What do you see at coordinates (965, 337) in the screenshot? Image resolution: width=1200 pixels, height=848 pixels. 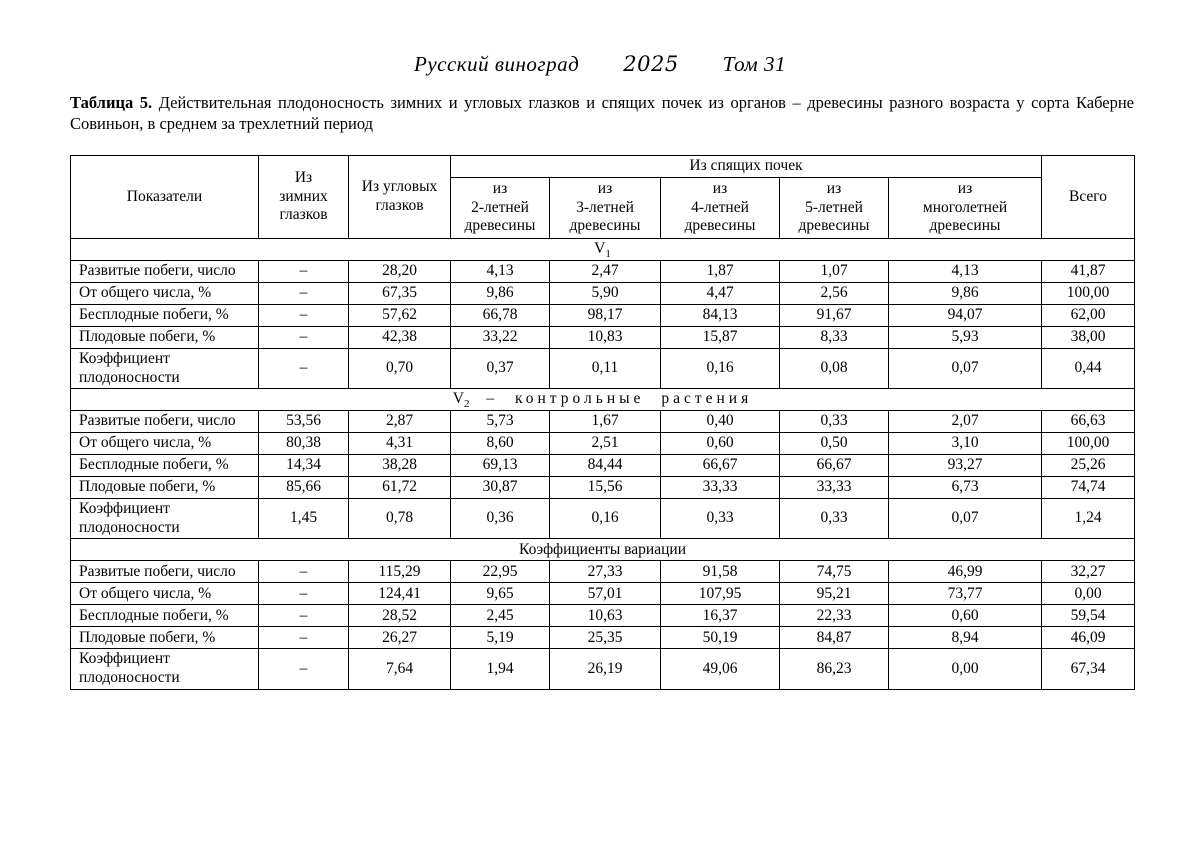 I see `value-cell: 5,93` at bounding box center [965, 337].